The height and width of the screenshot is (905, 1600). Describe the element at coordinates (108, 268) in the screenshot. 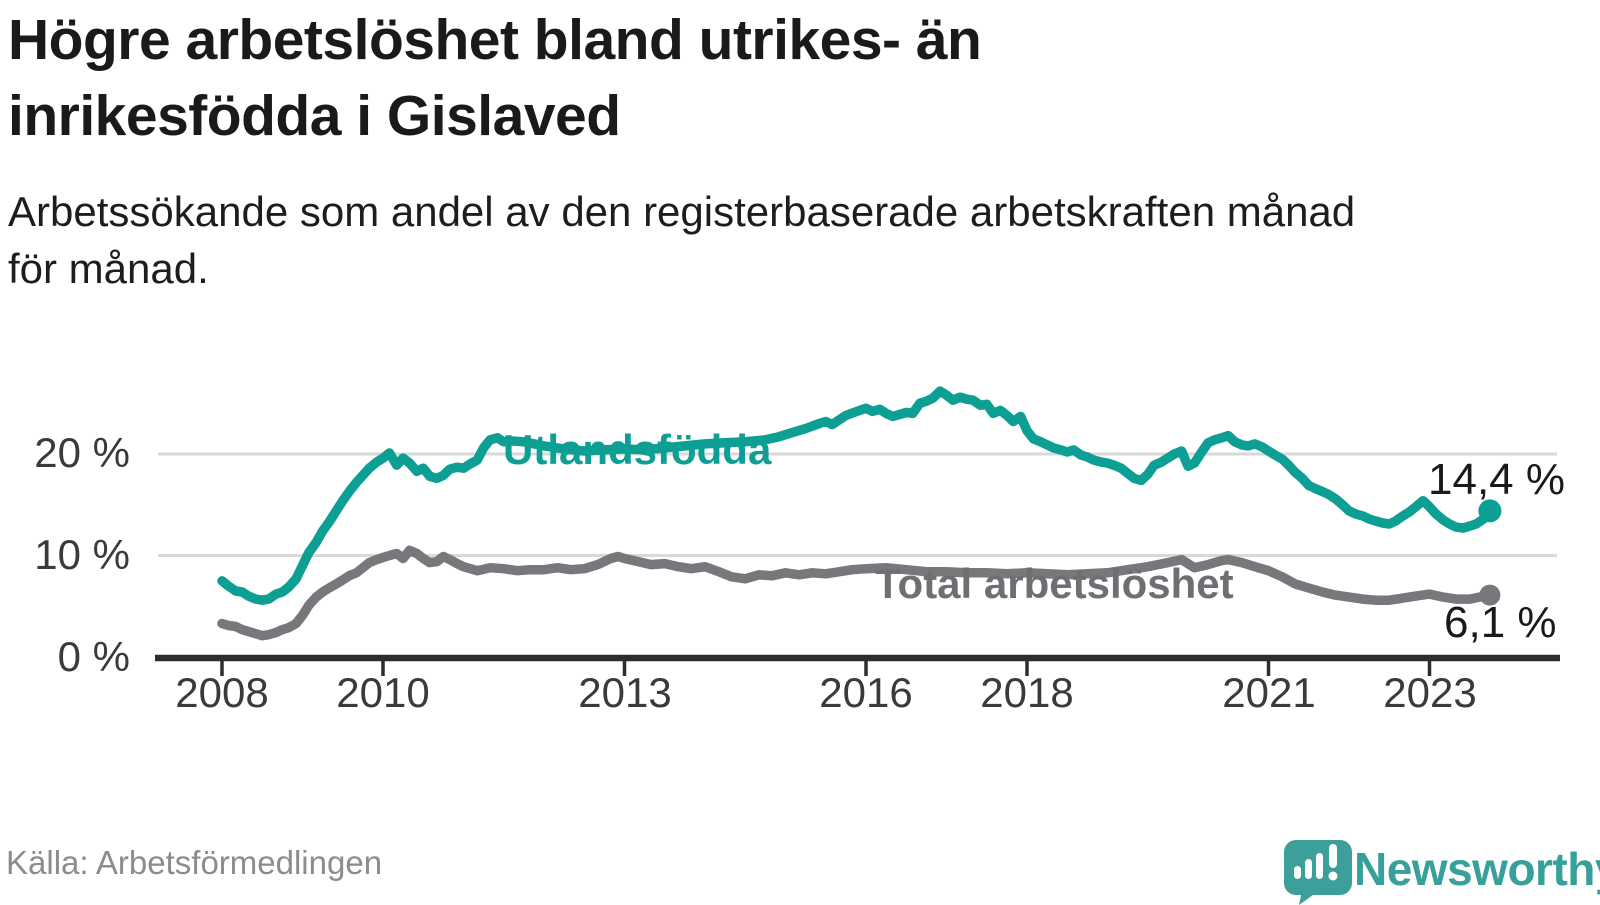

I see `subtitle-line-2: för månad.` at that location.